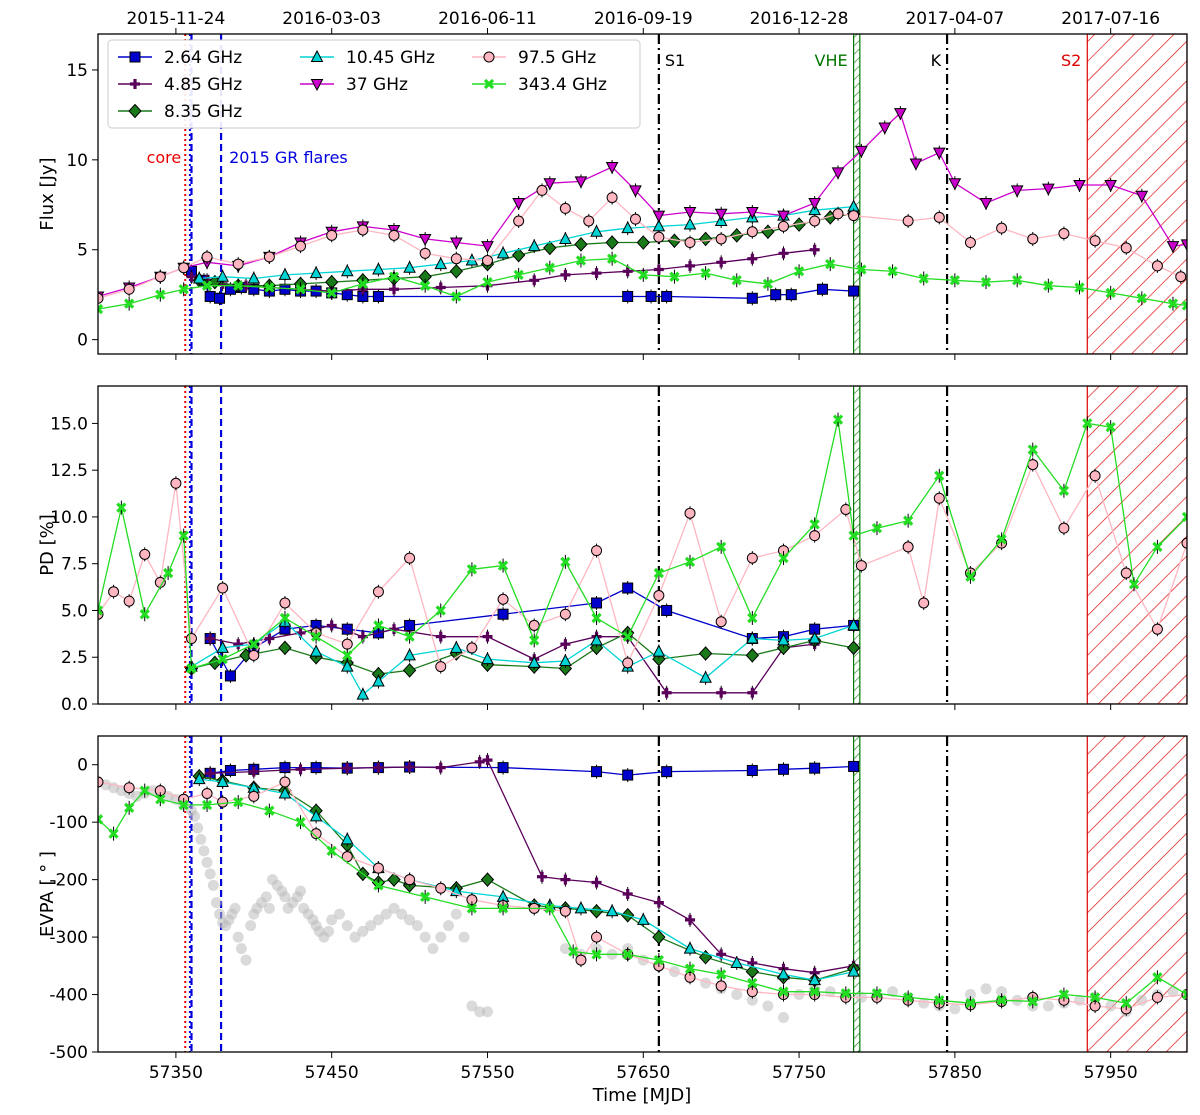  Describe the element at coordinates (82, 341) in the screenshot. I see `y-tick-label: 0` at that location.